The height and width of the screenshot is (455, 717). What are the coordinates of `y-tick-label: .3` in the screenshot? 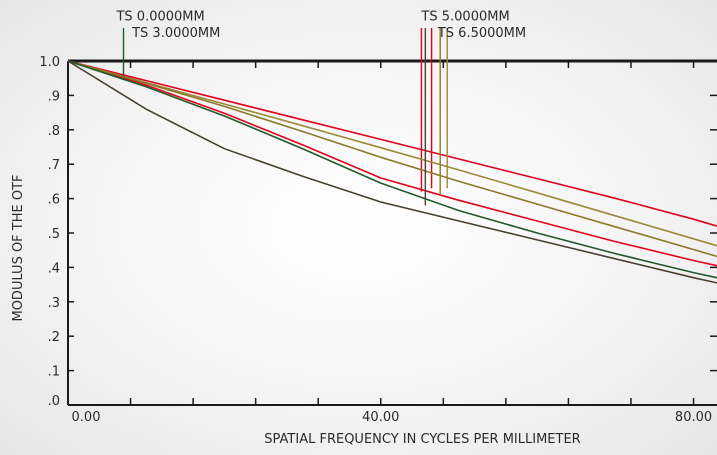 It's located at (54, 303).